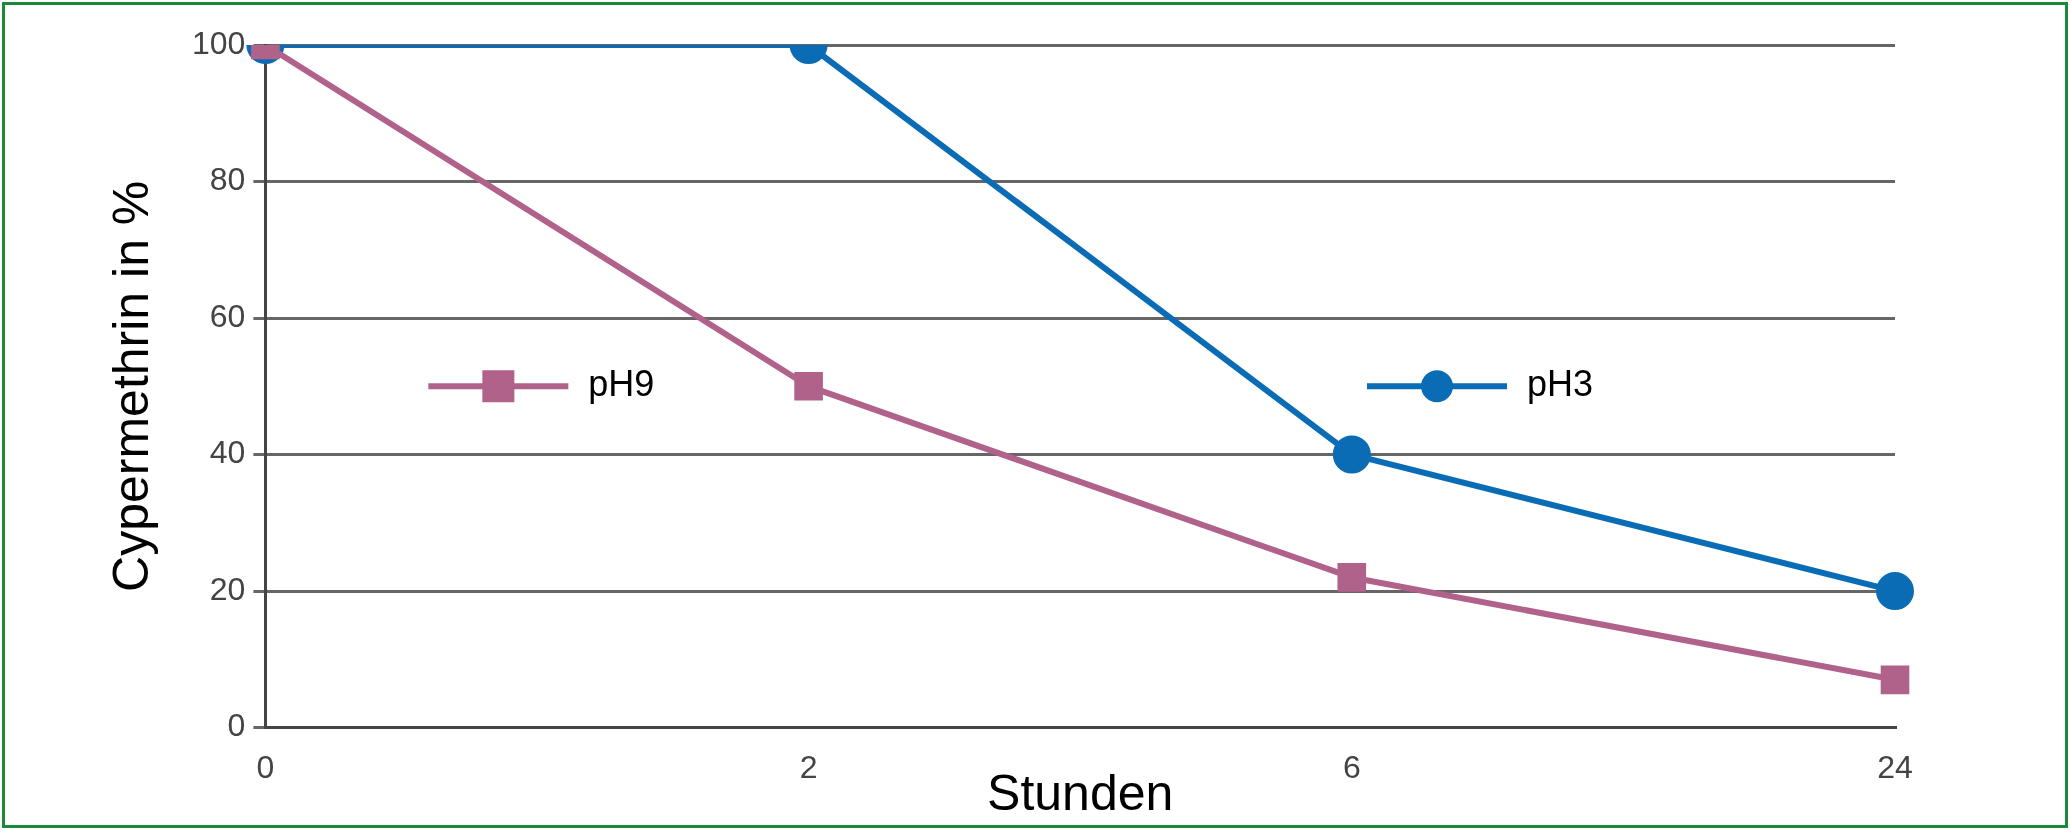 The width and height of the screenshot is (2070, 830). Describe the element at coordinates (227, 179) in the screenshot. I see `y-tick-label: 80` at that location.